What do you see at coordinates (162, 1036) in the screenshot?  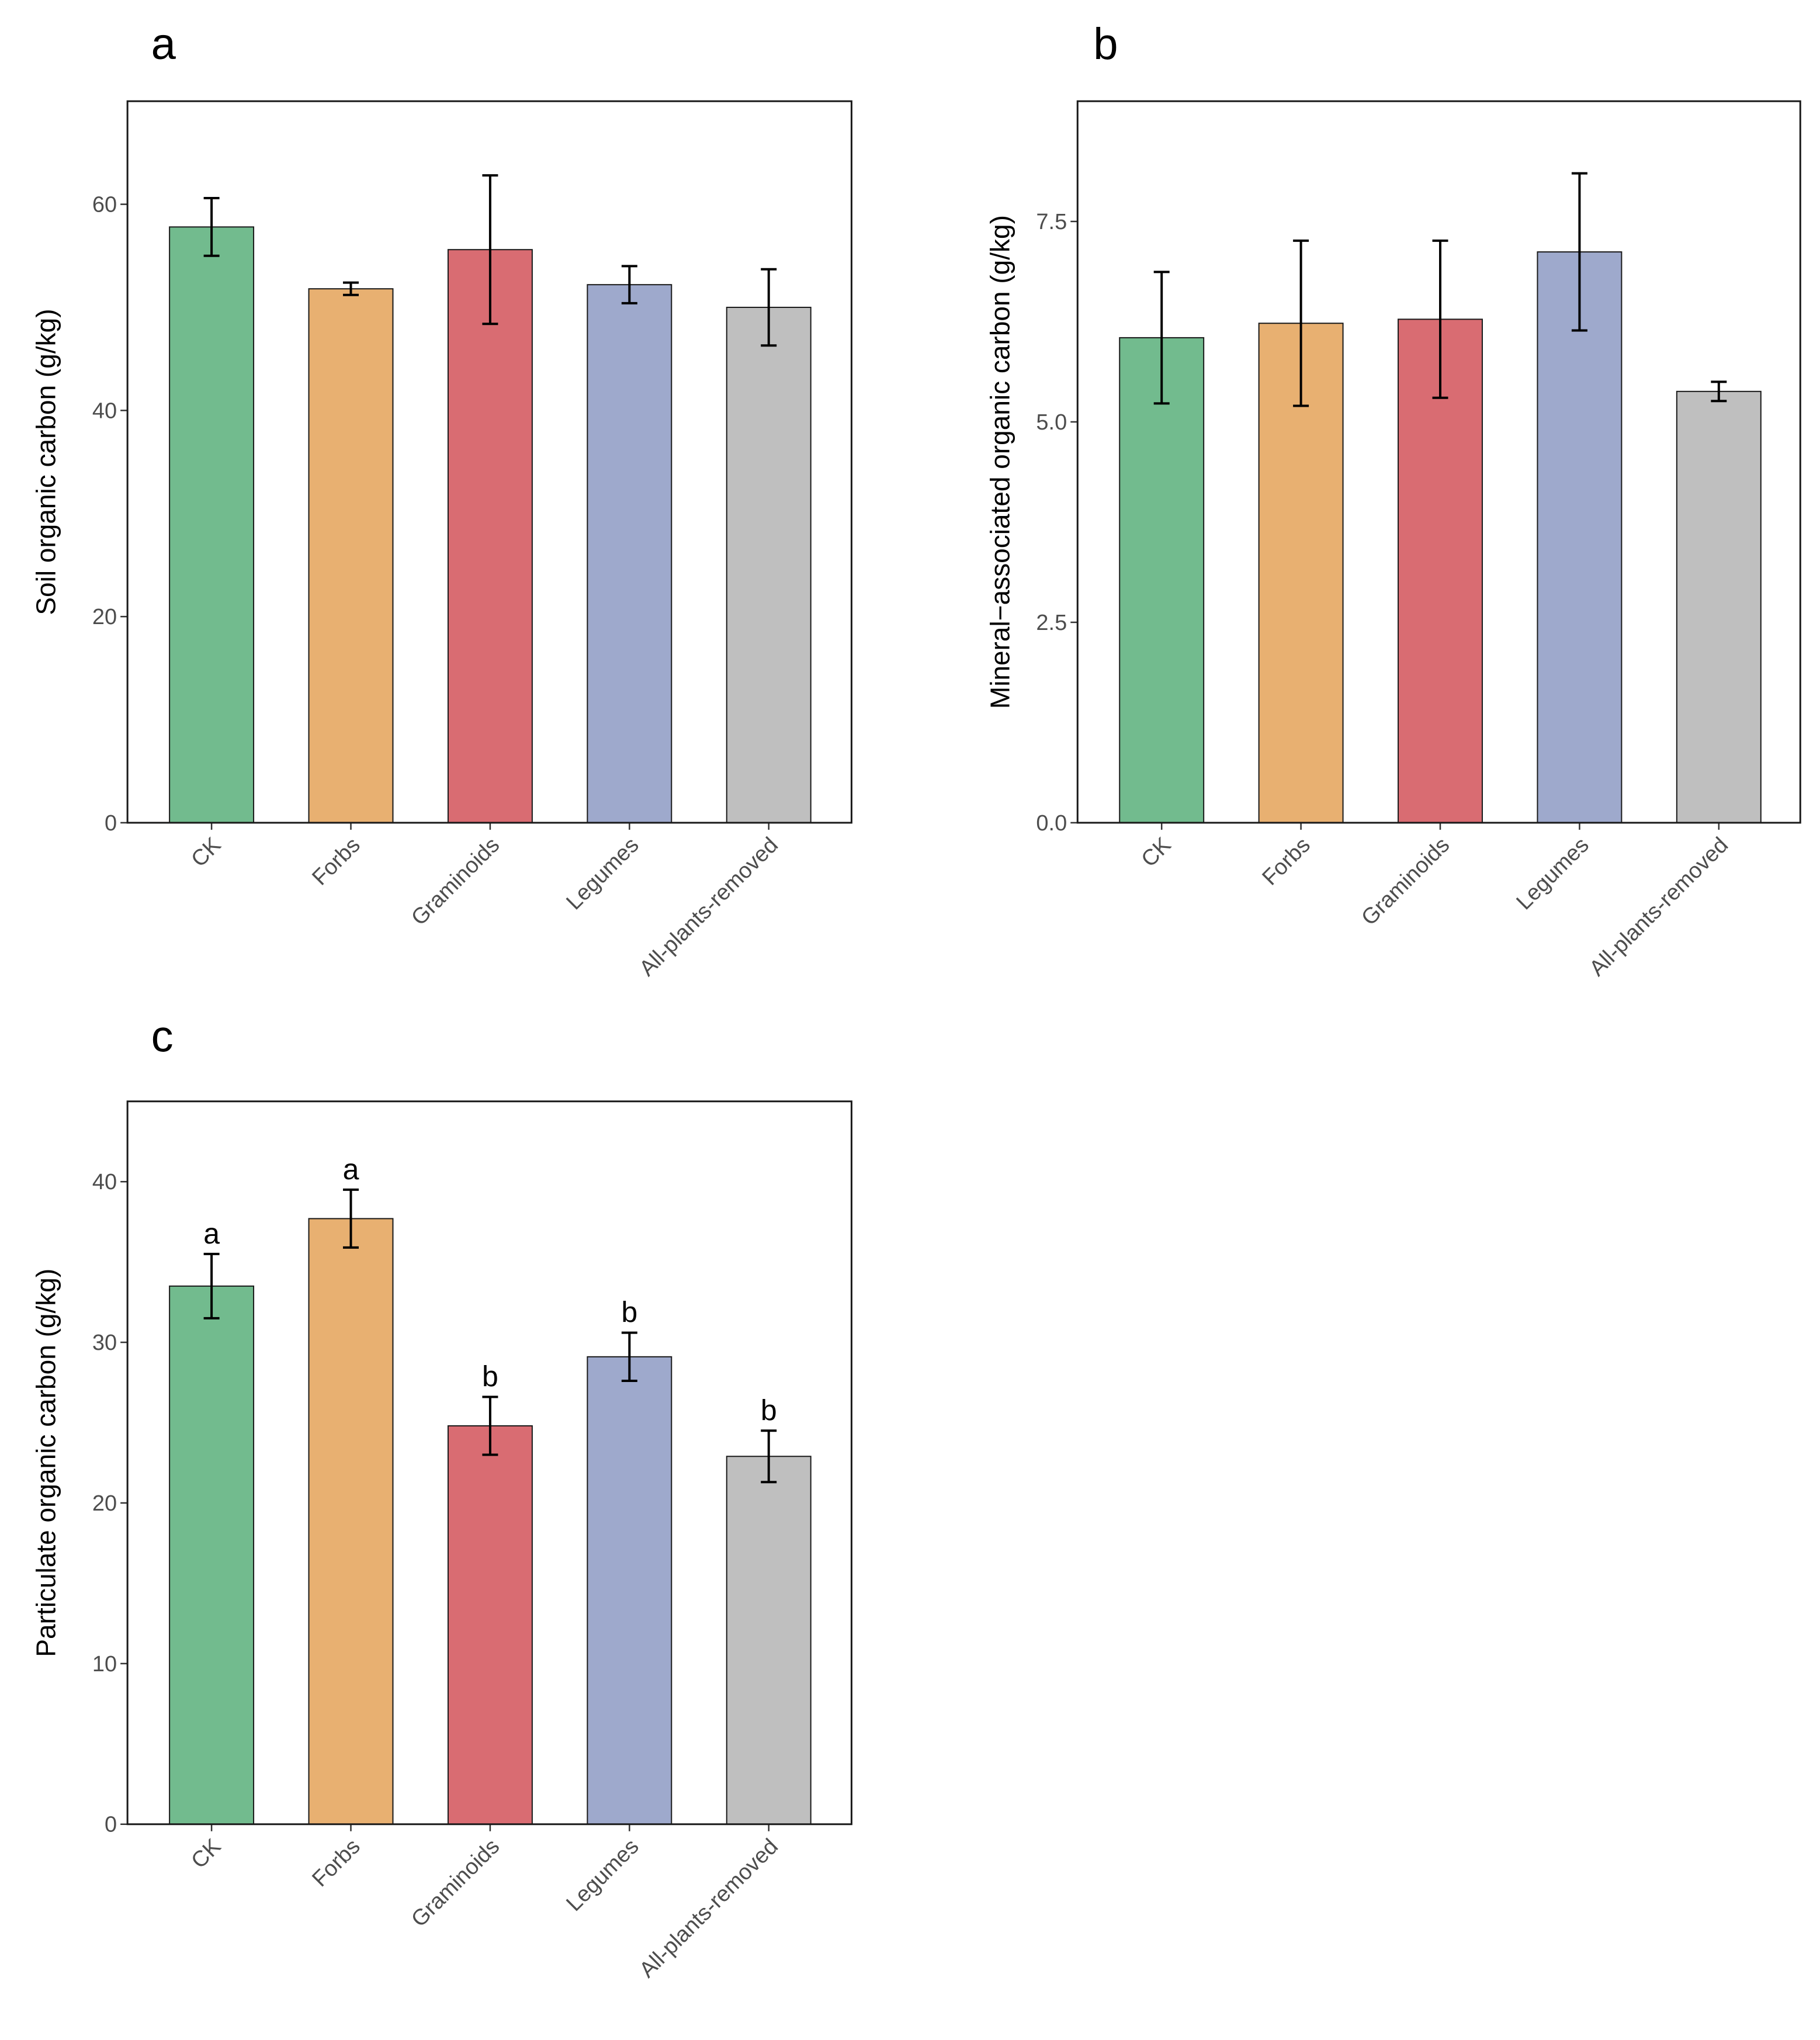 I see `panel-letter: c` at bounding box center [162, 1036].